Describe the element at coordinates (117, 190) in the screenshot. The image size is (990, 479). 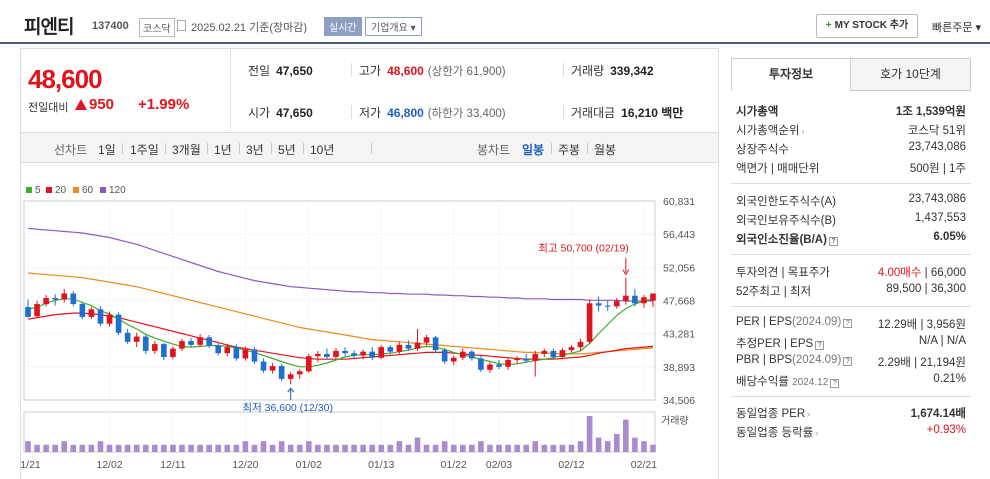
I see `legend-label: 120` at that location.